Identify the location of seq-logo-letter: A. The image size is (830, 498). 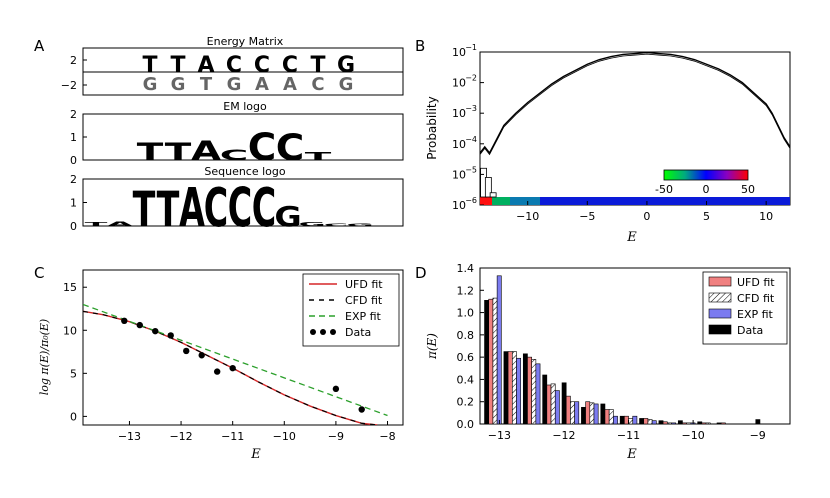
(120, 224).